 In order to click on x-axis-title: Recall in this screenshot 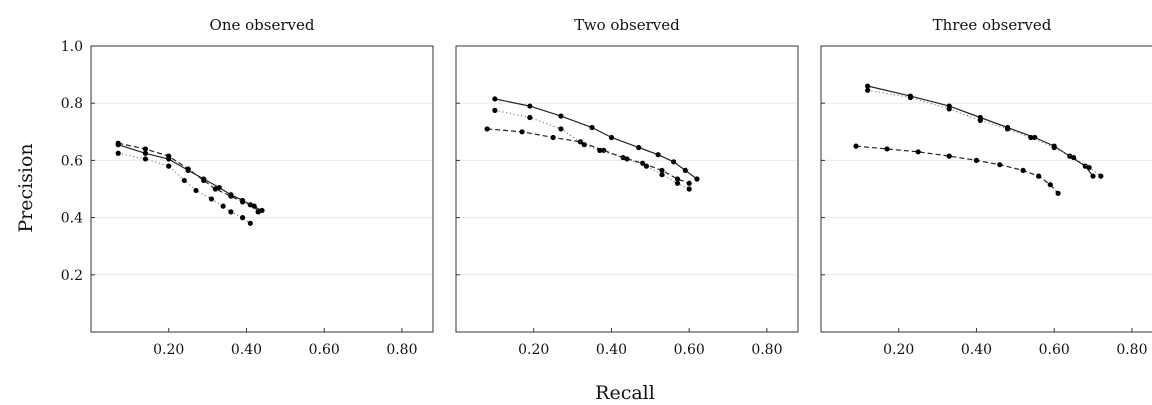, I will do `click(625, 393)`.